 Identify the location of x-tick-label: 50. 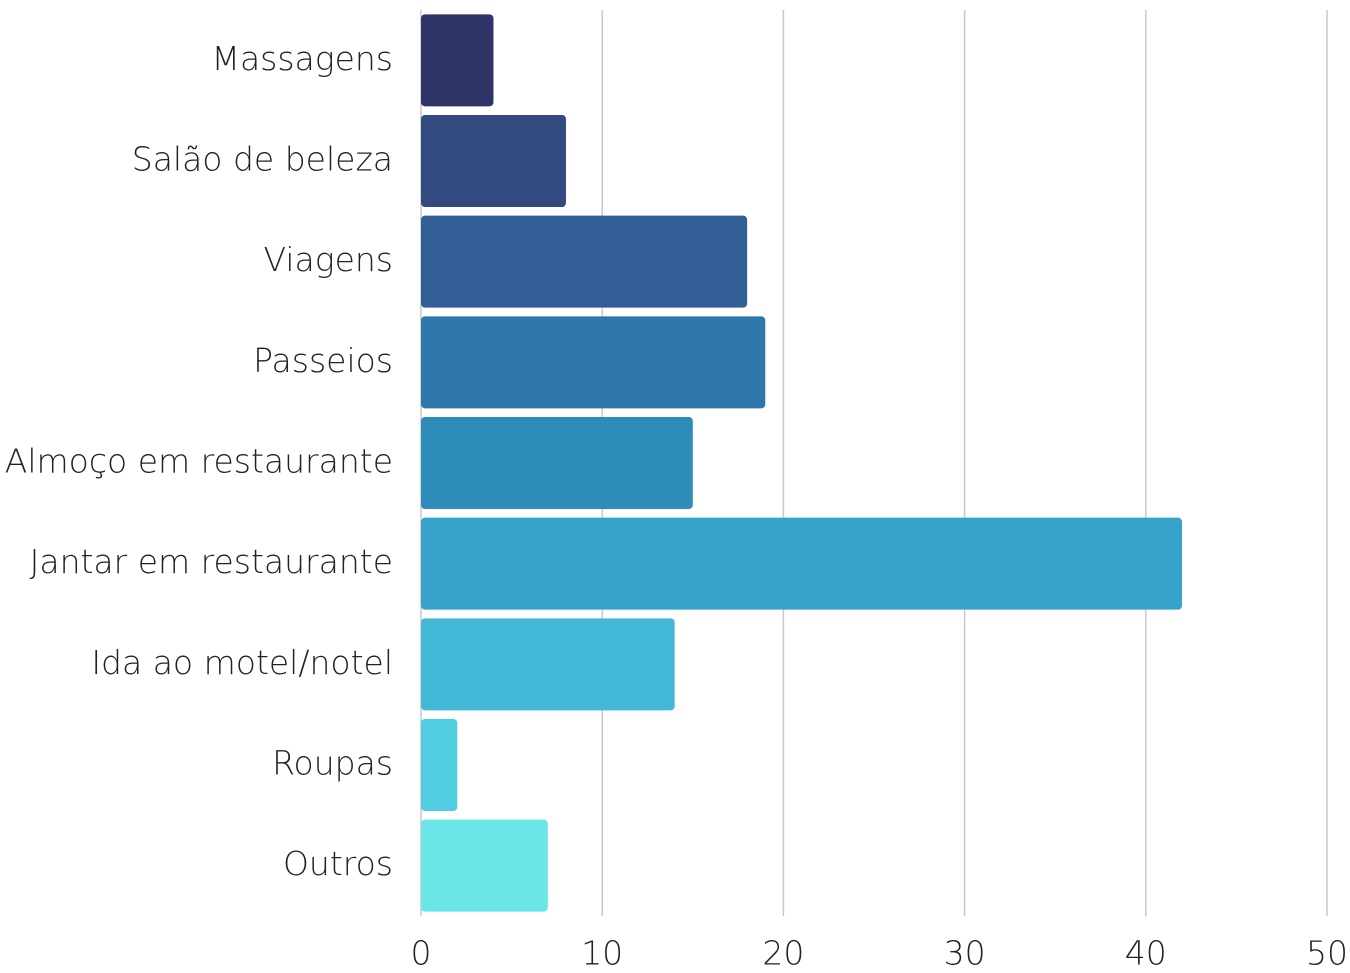
(1327, 953).